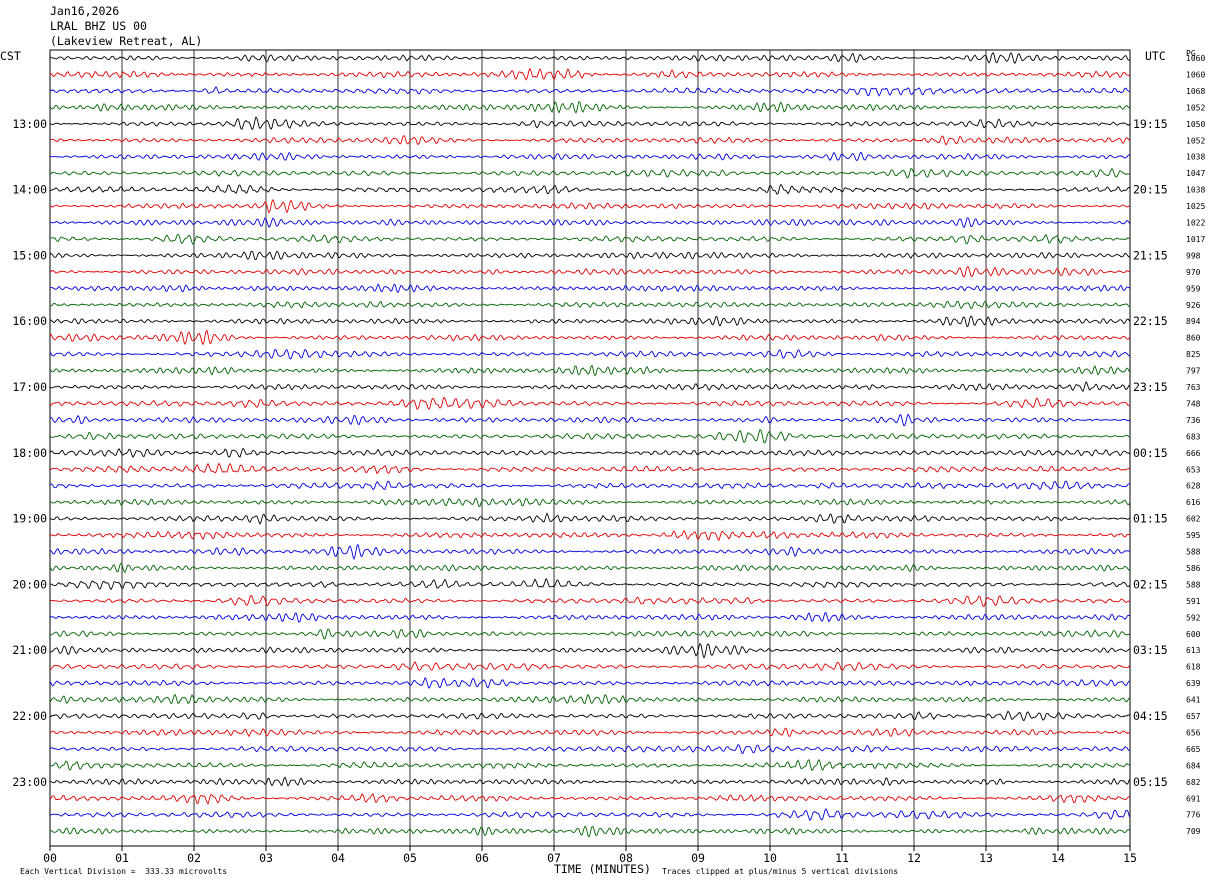 Image resolution: width=1210 pixels, height=886 pixels. What do you see at coordinates (29, 782) in the screenshot?
I see `left-hour-label: 23:00` at bounding box center [29, 782].